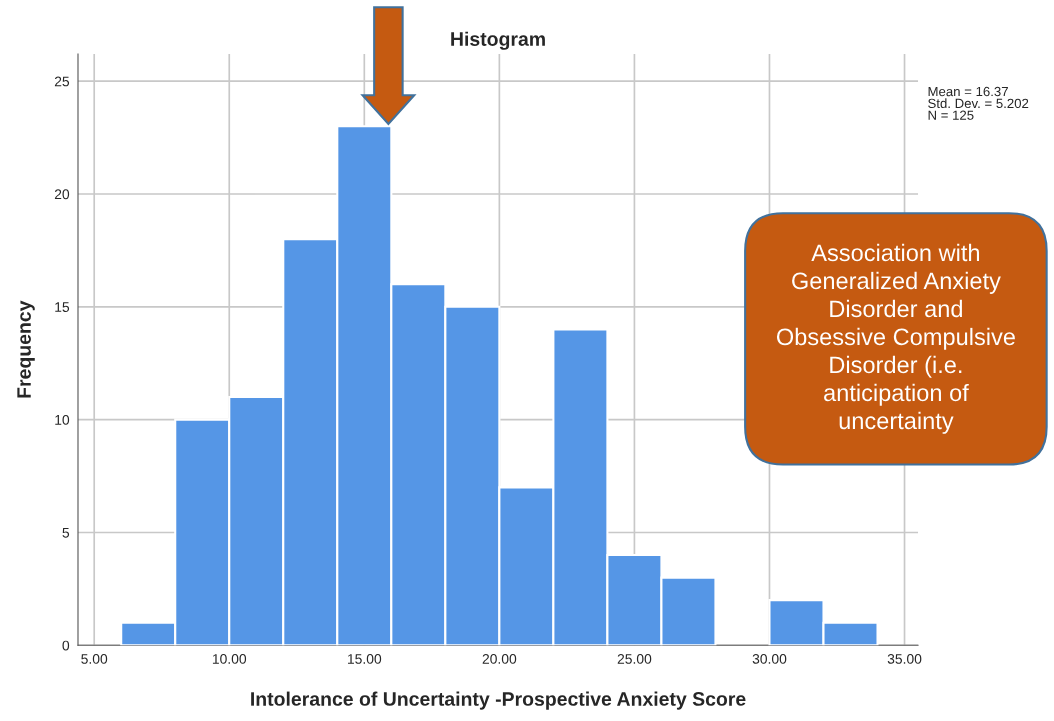  What do you see at coordinates (62, 194) in the screenshot?
I see `y-tick-label: 20` at bounding box center [62, 194].